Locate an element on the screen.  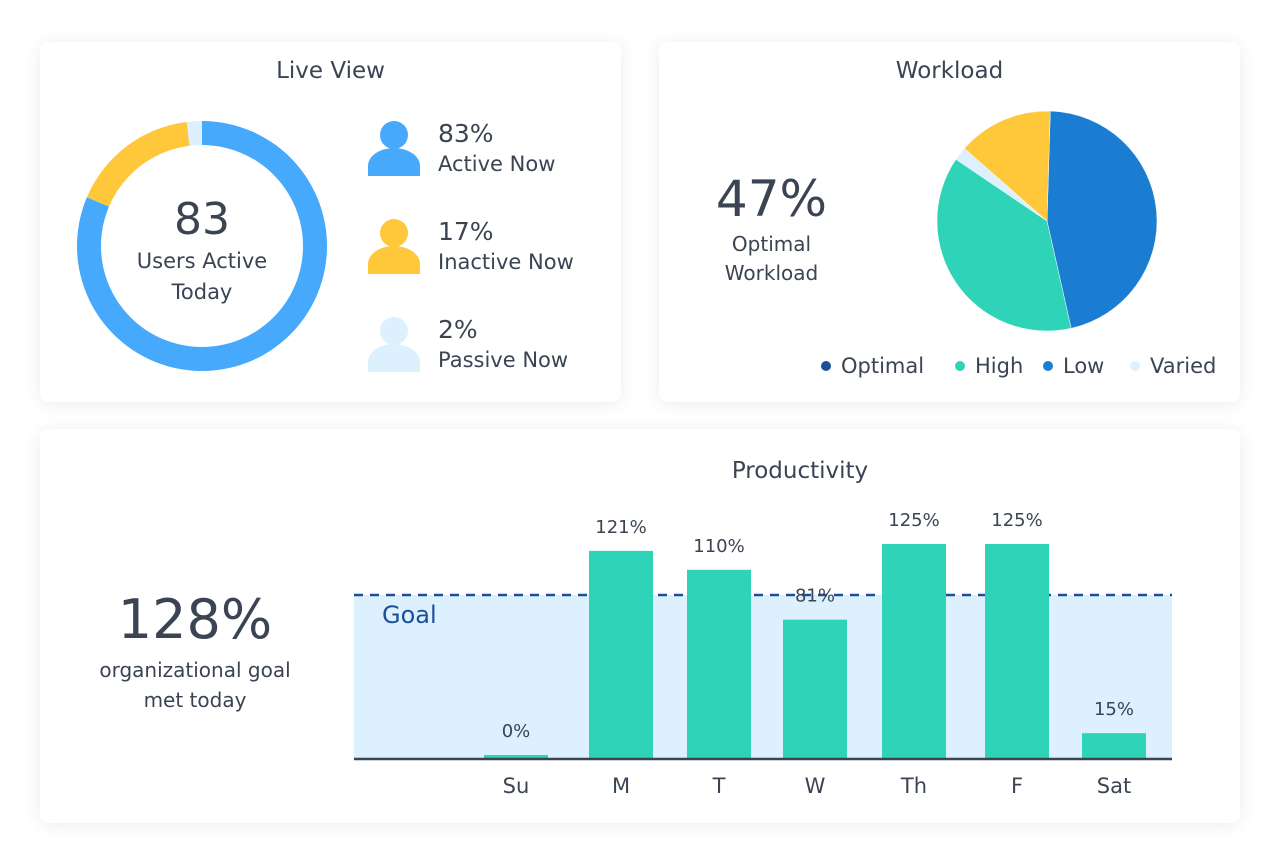
users-active-count: 83 is located at coordinates (202, 219).